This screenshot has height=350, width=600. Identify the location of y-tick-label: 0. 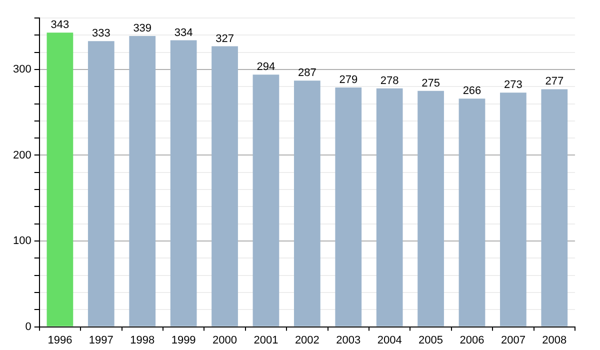
(28, 326).